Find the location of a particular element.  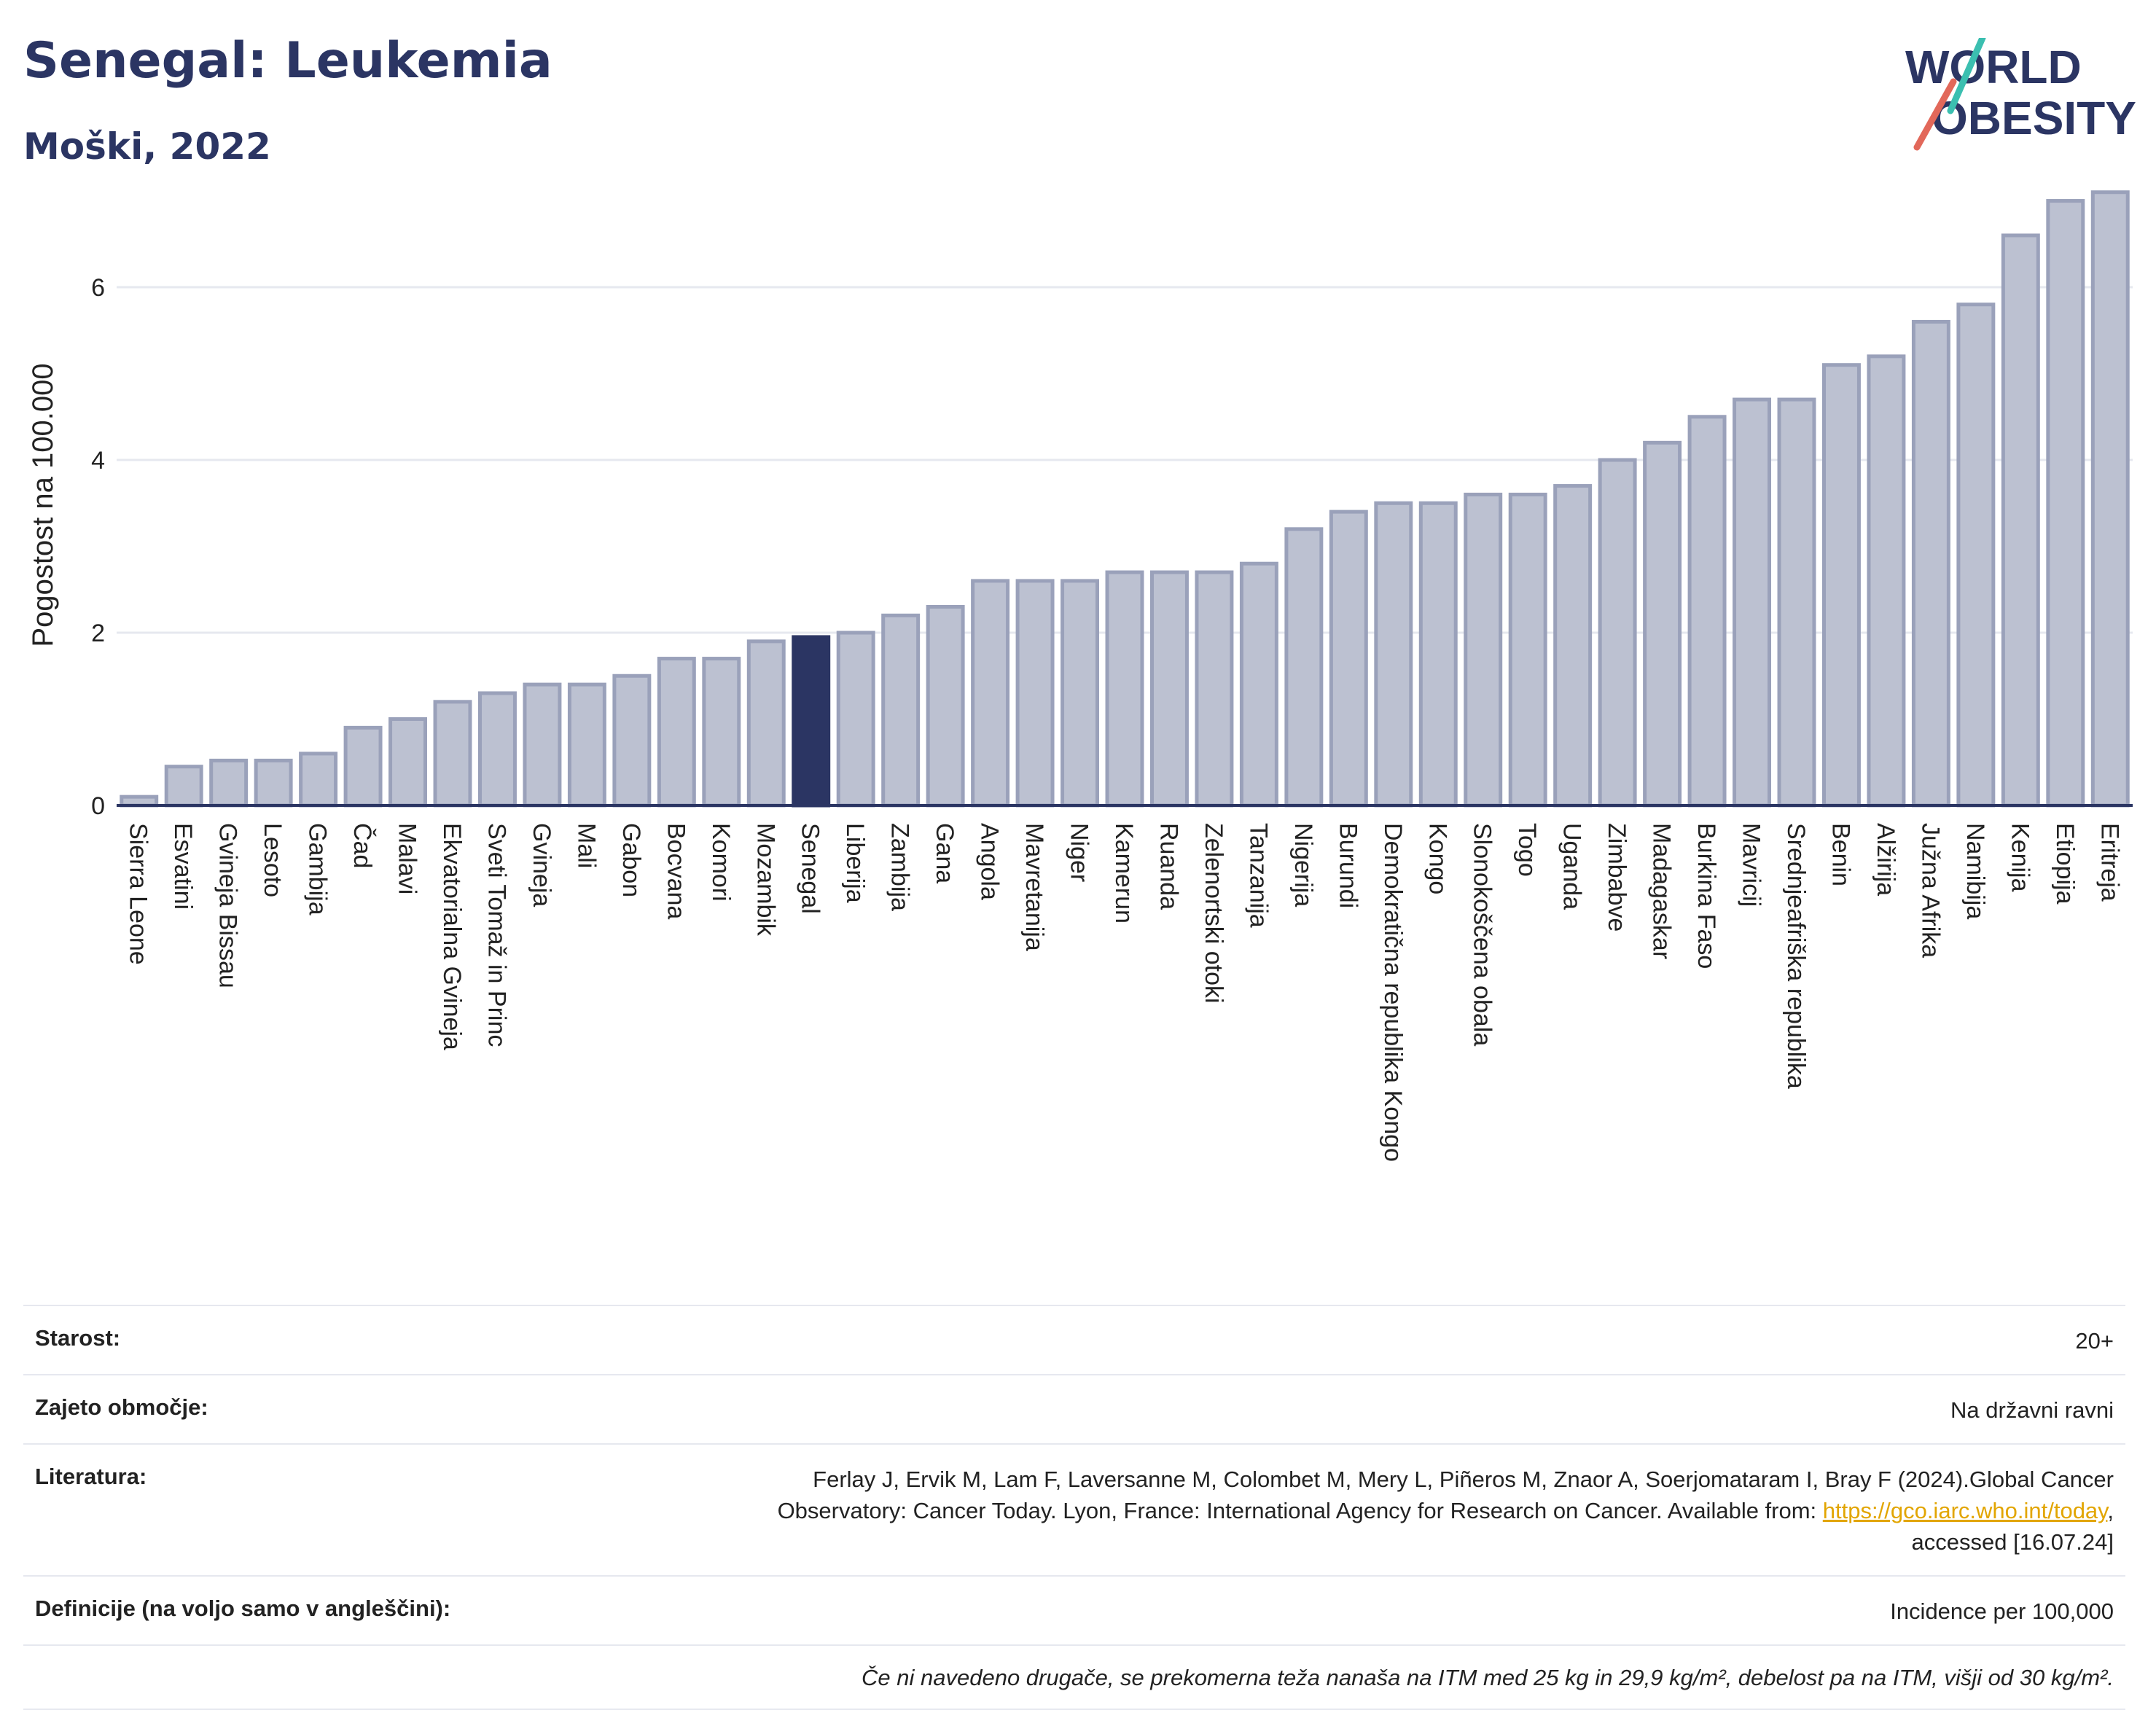

bar-gana is located at coordinates (946, 706).